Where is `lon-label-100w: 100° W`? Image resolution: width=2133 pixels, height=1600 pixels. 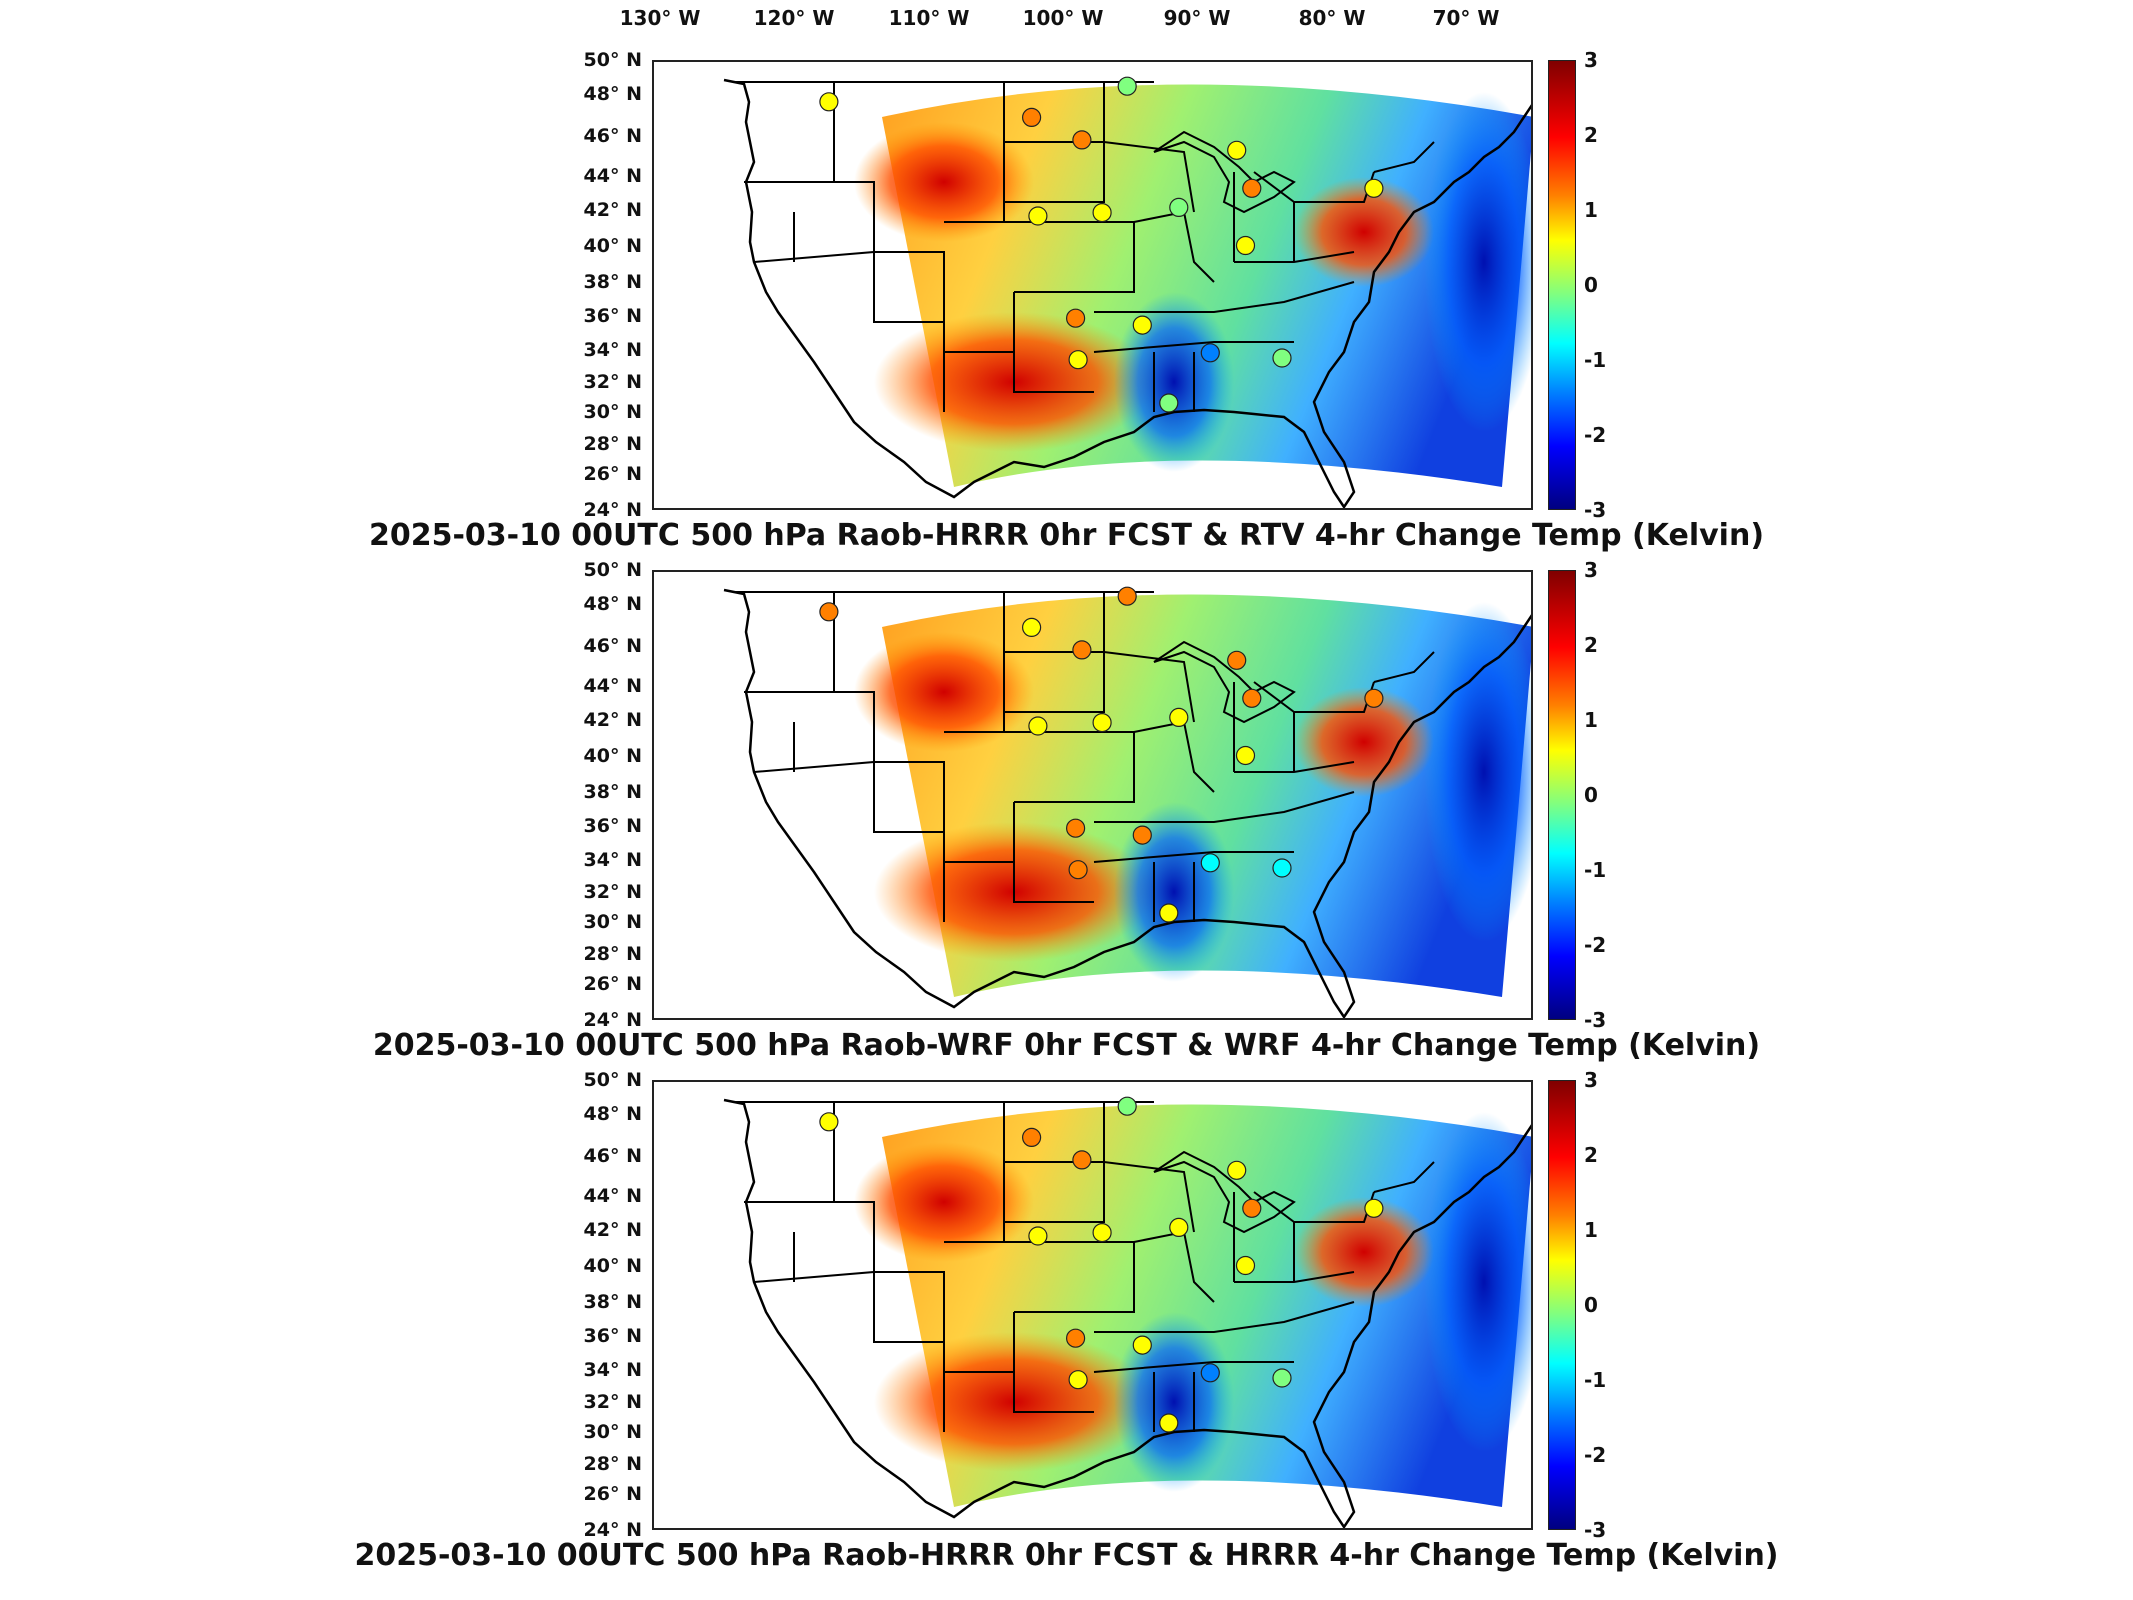 lon-label-100w: 100° W is located at coordinates (1063, 18).